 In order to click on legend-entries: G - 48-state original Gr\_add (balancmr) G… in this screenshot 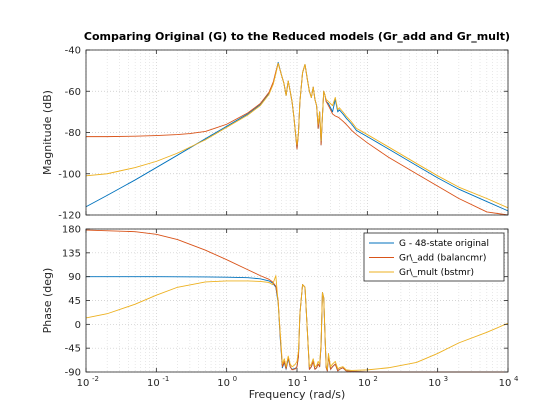, I will do `click(429, 258)`.